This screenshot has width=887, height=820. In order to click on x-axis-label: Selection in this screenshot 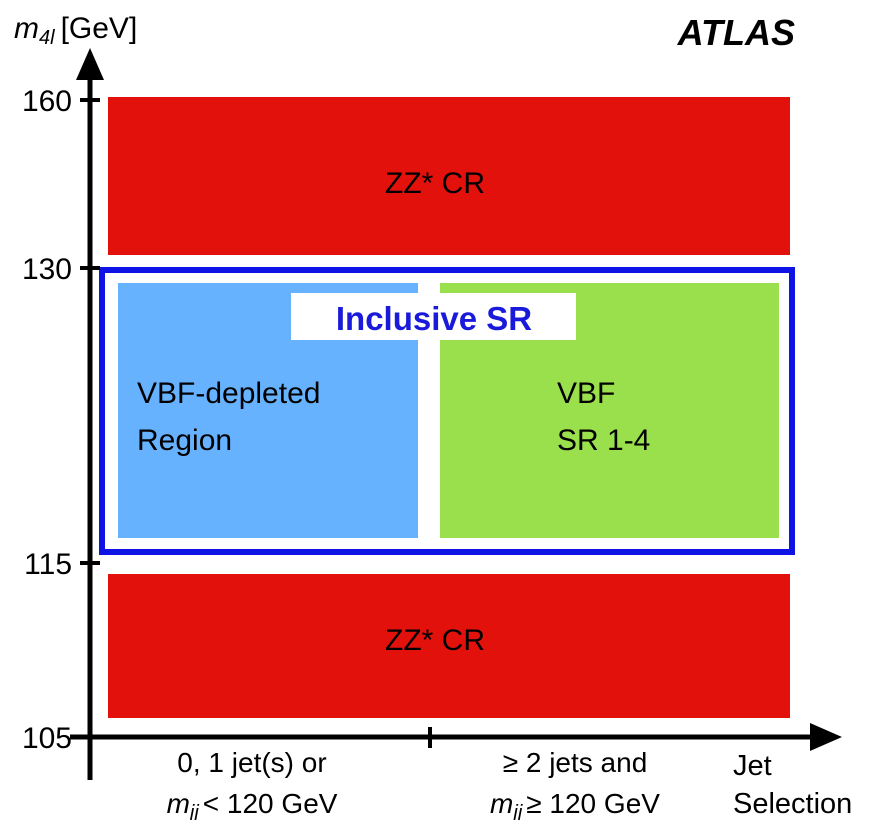, I will do `click(792, 804)`.